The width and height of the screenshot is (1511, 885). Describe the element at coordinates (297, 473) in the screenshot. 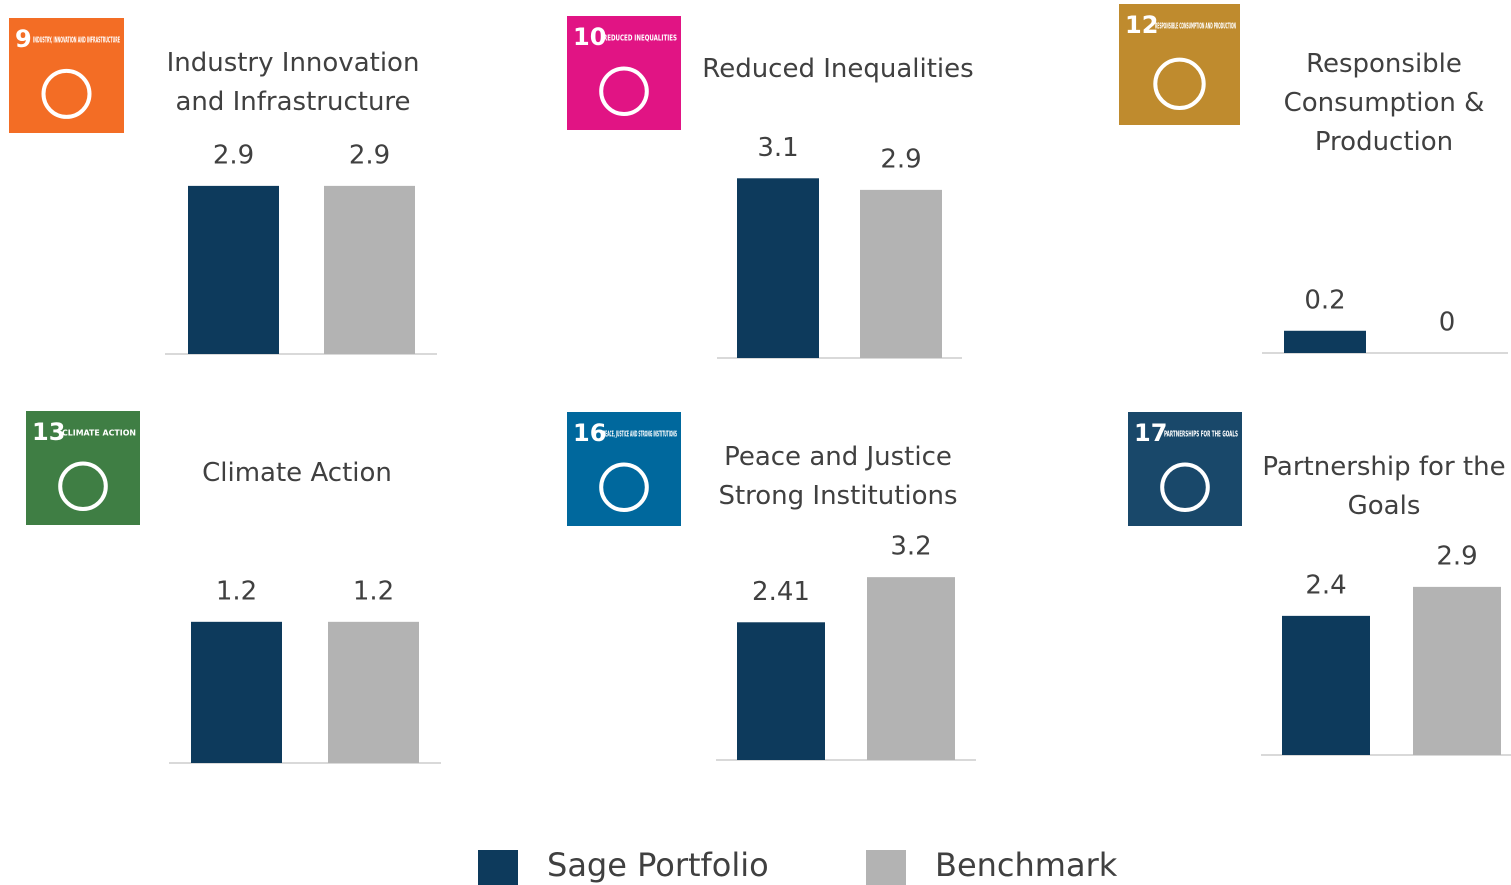

I see `chart-title: Climate Action` at that location.